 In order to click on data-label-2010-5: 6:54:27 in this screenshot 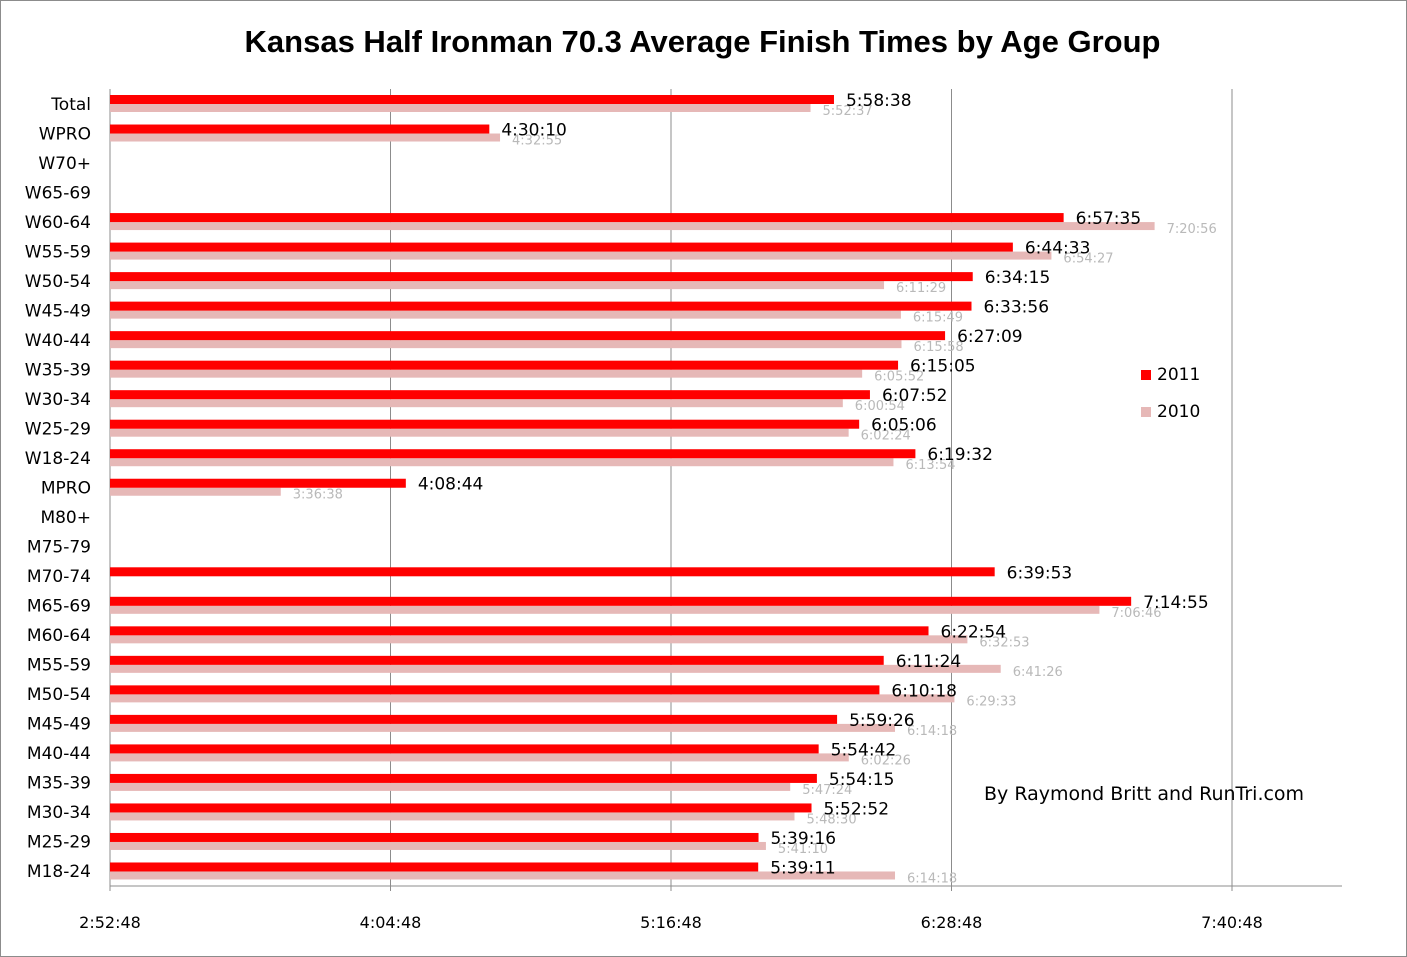, I will do `click(1088, 259)`.